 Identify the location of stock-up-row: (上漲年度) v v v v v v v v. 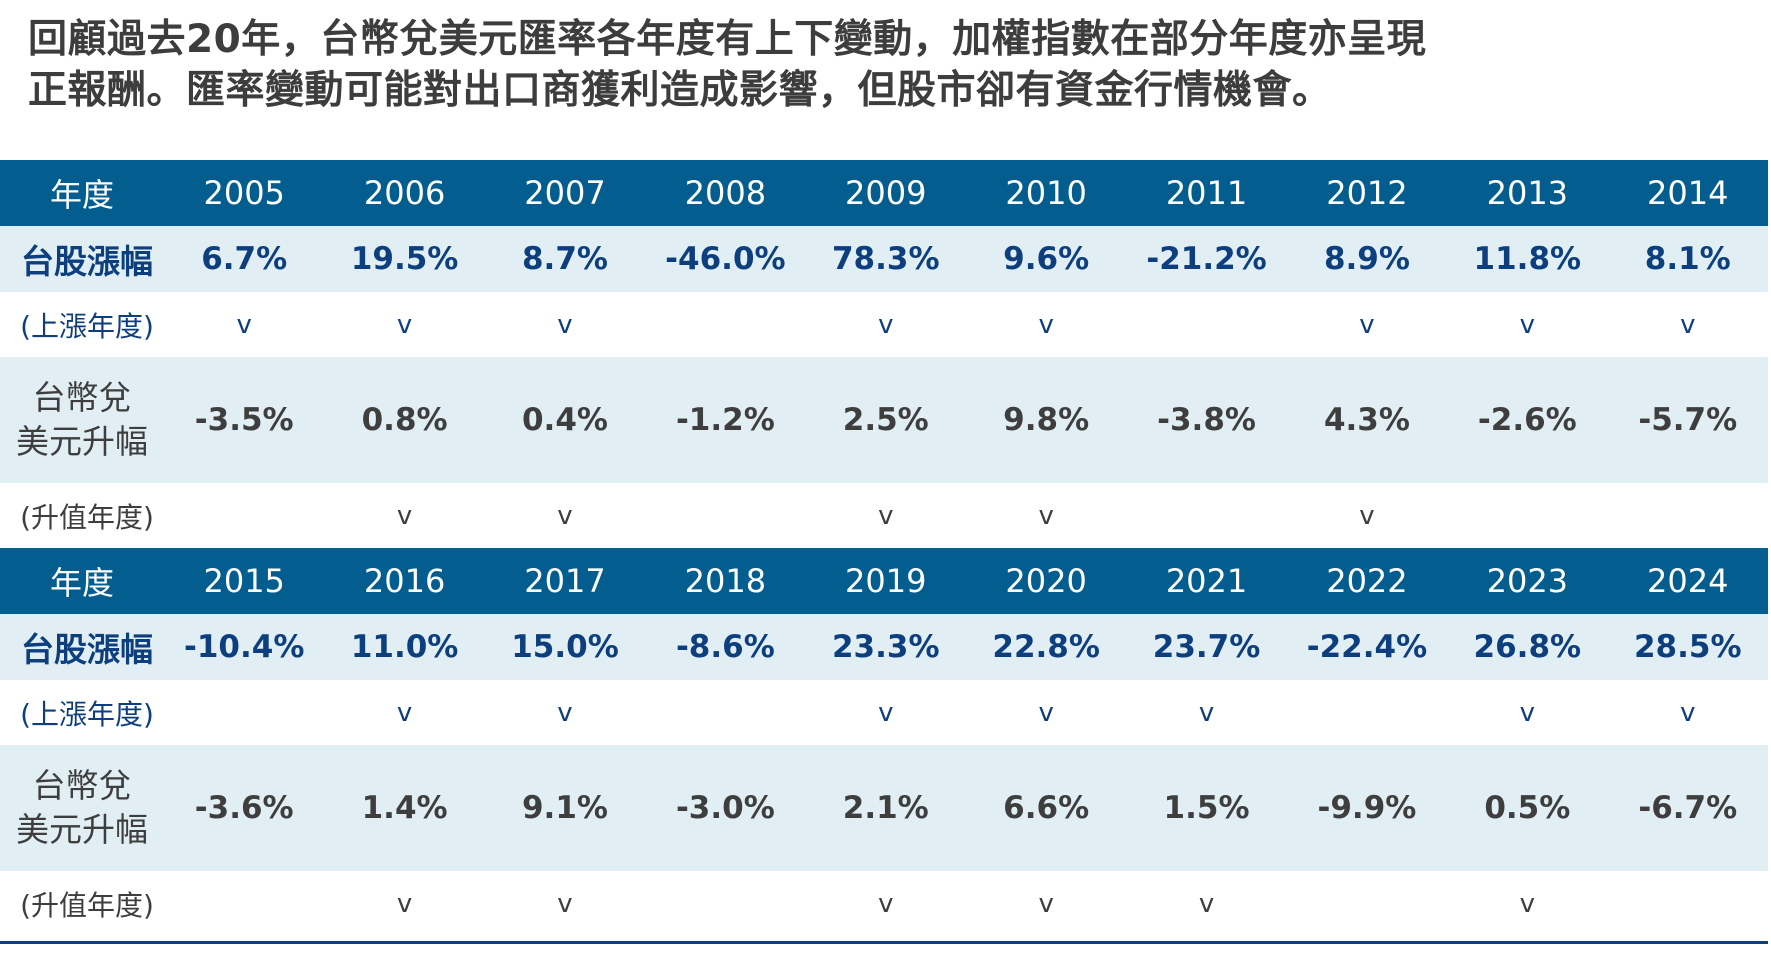
(884, 324).